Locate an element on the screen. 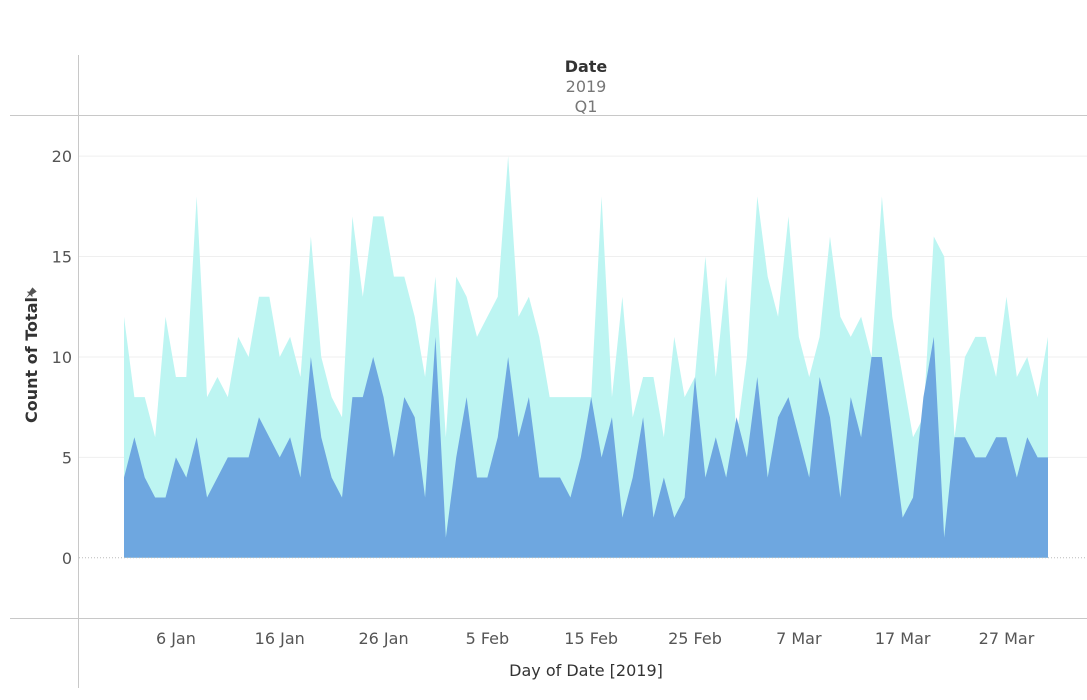 The image size is (1087, 700). header-year: 2019 is located at coordinates (586, 86).